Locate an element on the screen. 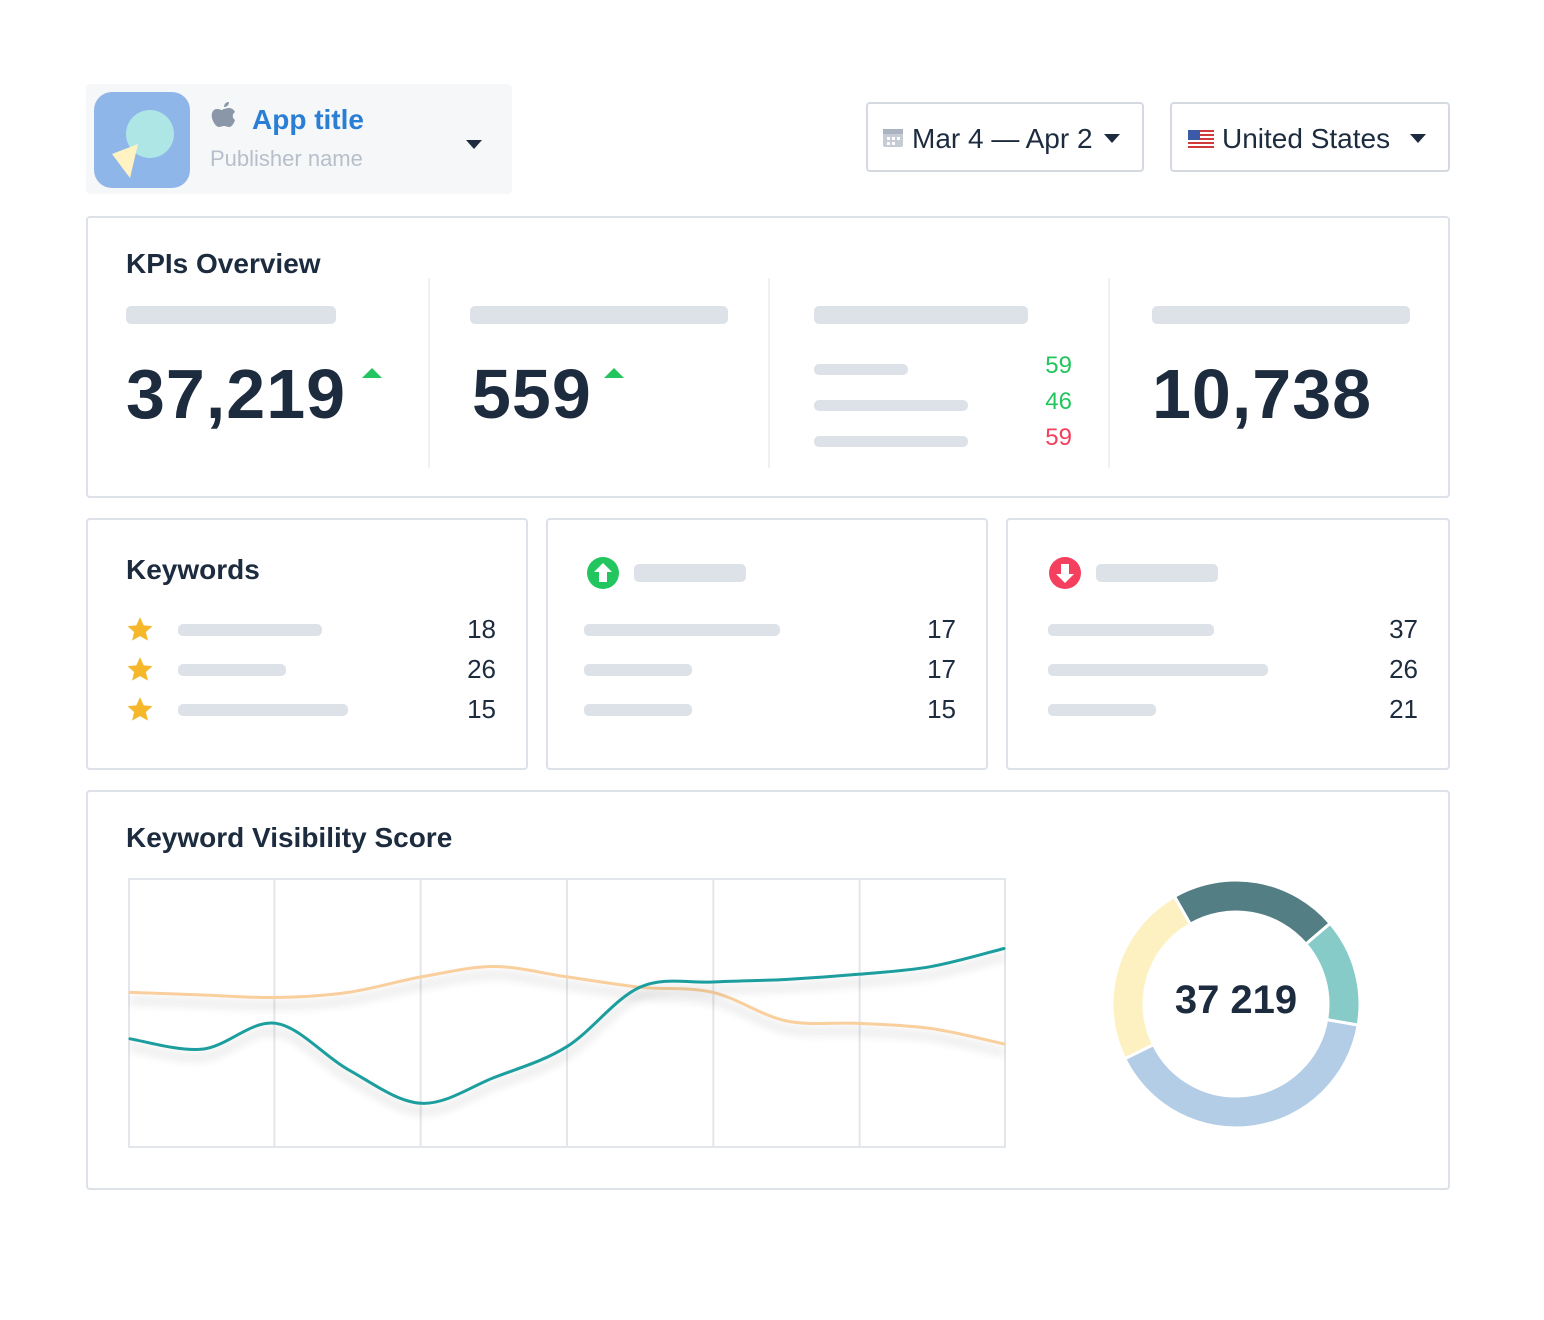 The height and width of the screenshot is (1320, 1544). chart-grid is located at coordinates (567, 1013).